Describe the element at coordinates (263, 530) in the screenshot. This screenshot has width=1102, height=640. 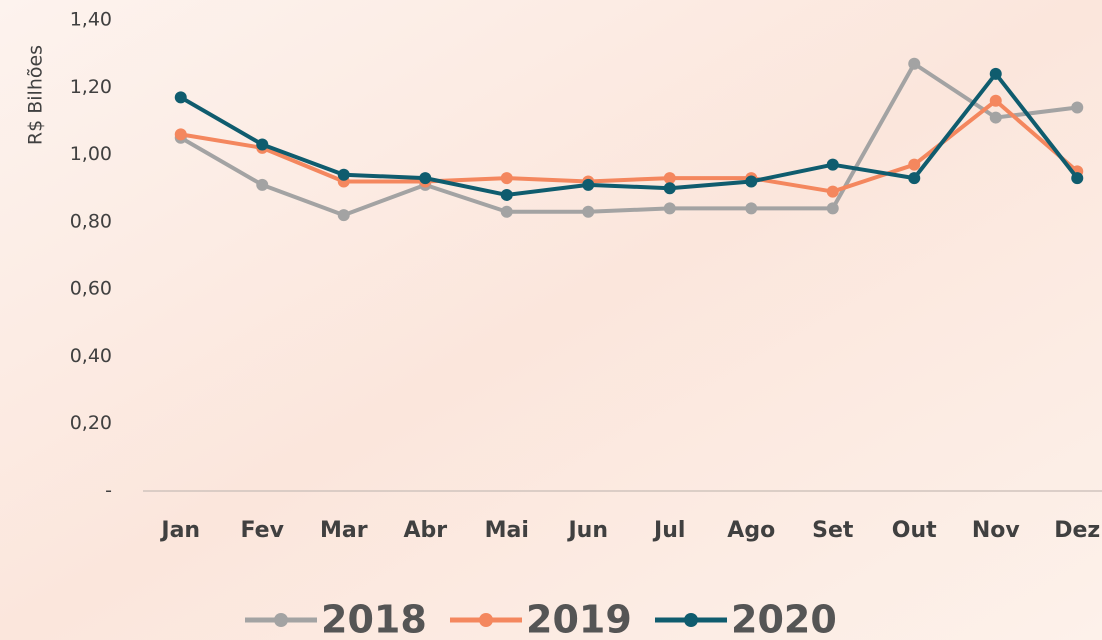
I see `x-tick-label: Fev` at that location.